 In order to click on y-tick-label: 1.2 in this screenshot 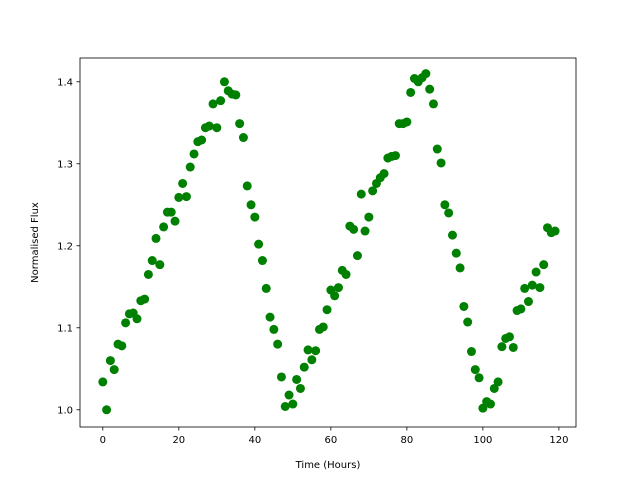, I will do `click(65, 246)`.